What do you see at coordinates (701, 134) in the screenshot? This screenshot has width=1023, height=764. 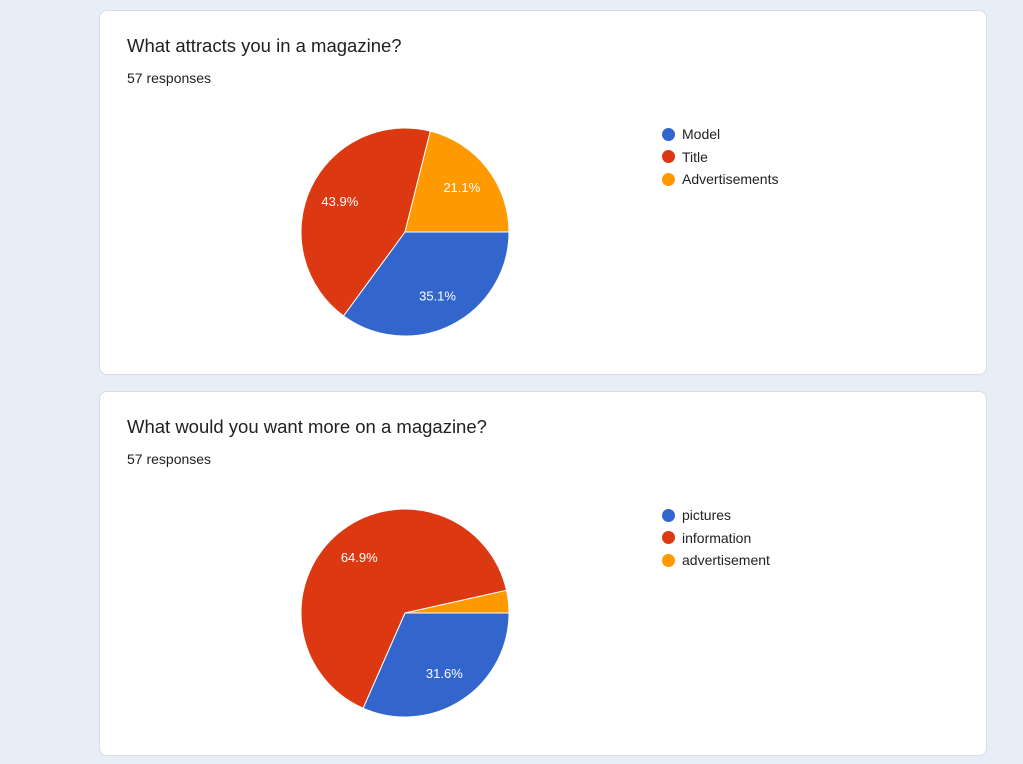 I see `legend-label: Model` at bounding box center [701, 134].